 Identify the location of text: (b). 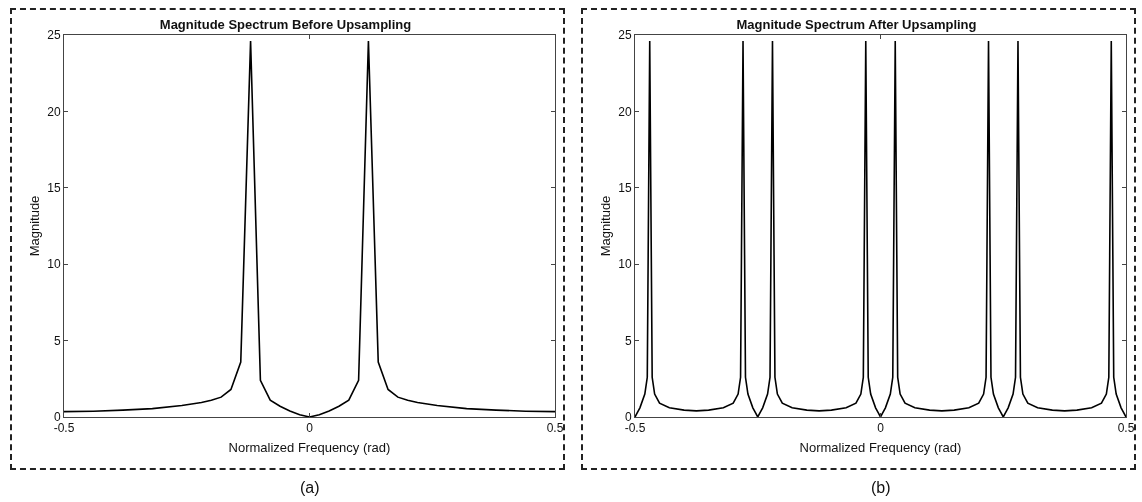
(881, 487).